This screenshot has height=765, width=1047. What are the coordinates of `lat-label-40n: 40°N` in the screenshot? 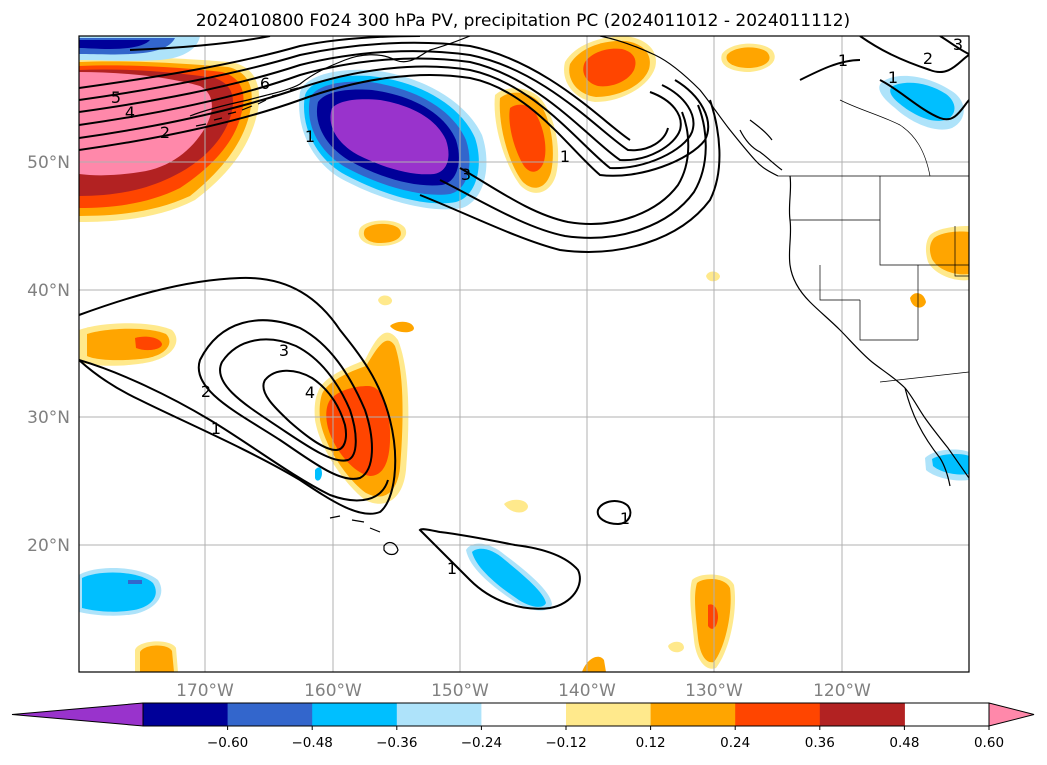 It's located at (48, 291).